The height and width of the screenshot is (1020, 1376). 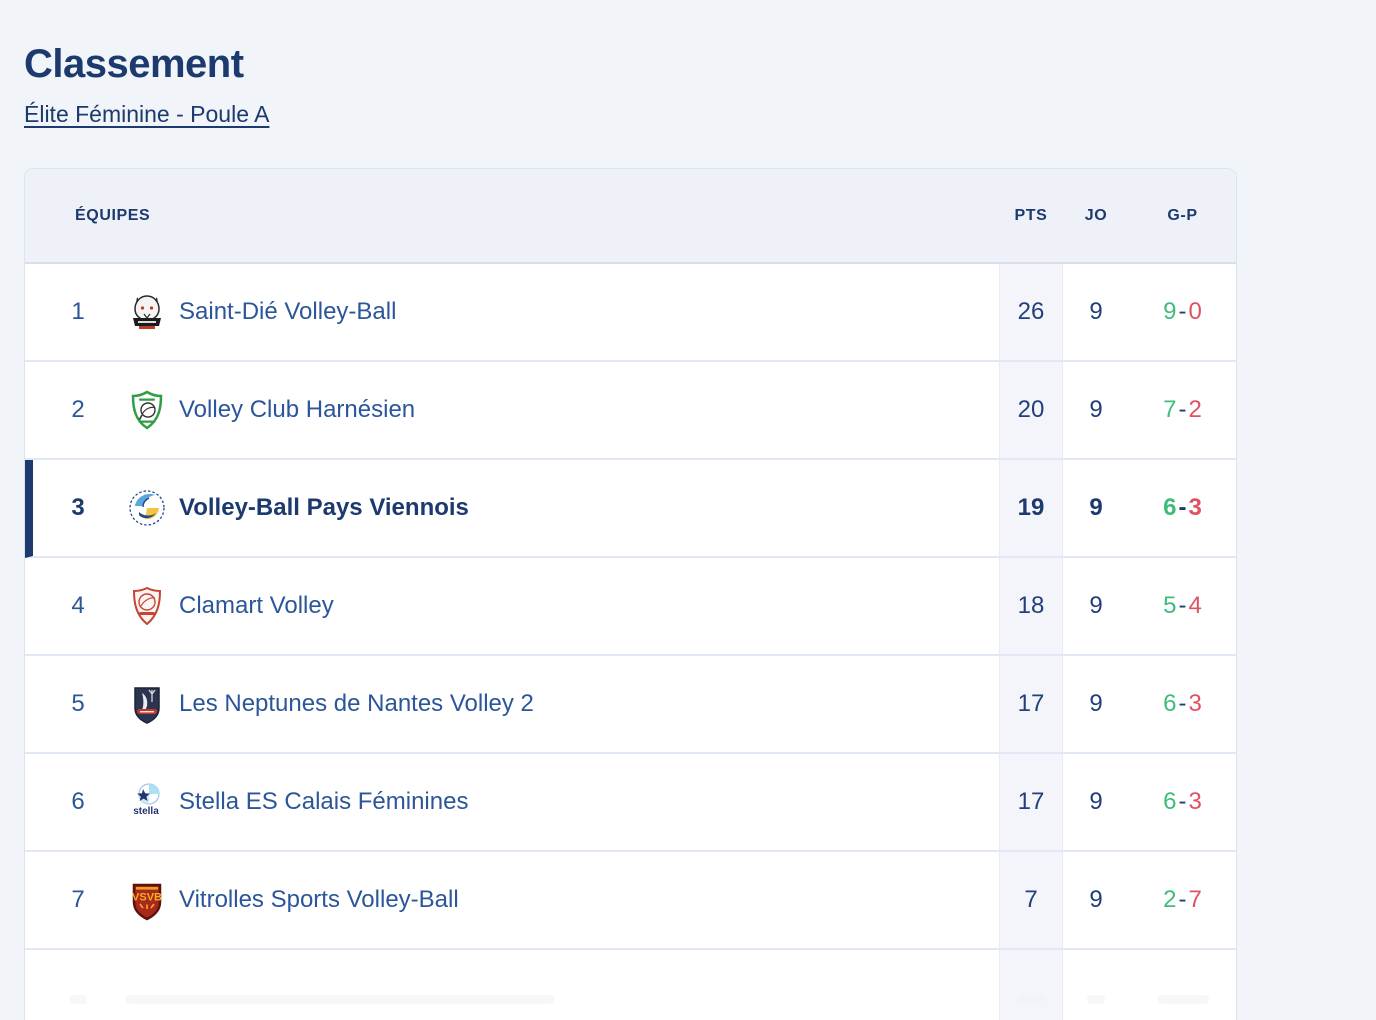 What do you see at coordinates (1031, 215) in the screenshot?
I see `header-pts: PTS` at bounding box center [1031, 215].